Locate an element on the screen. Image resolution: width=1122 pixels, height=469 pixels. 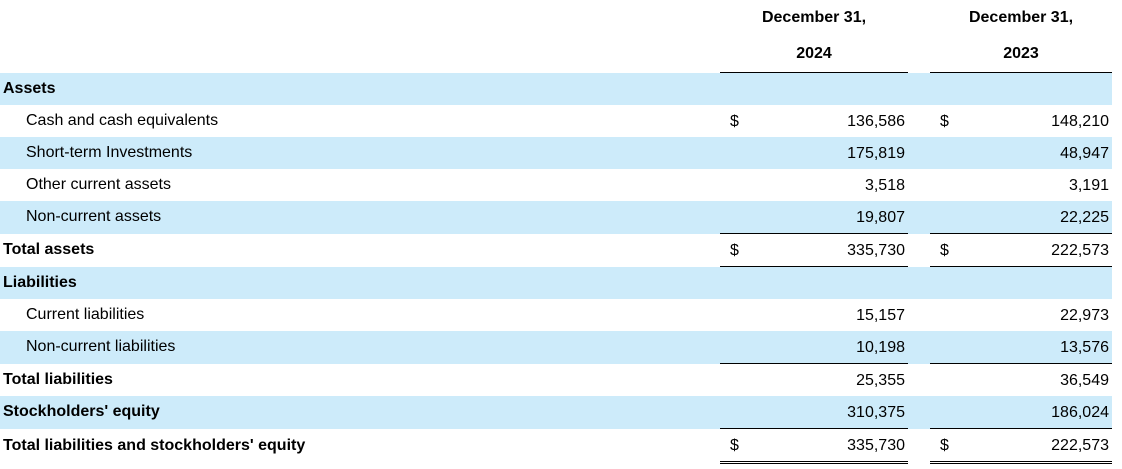
amount: 48,947 is located at coordinates (1084, 153).